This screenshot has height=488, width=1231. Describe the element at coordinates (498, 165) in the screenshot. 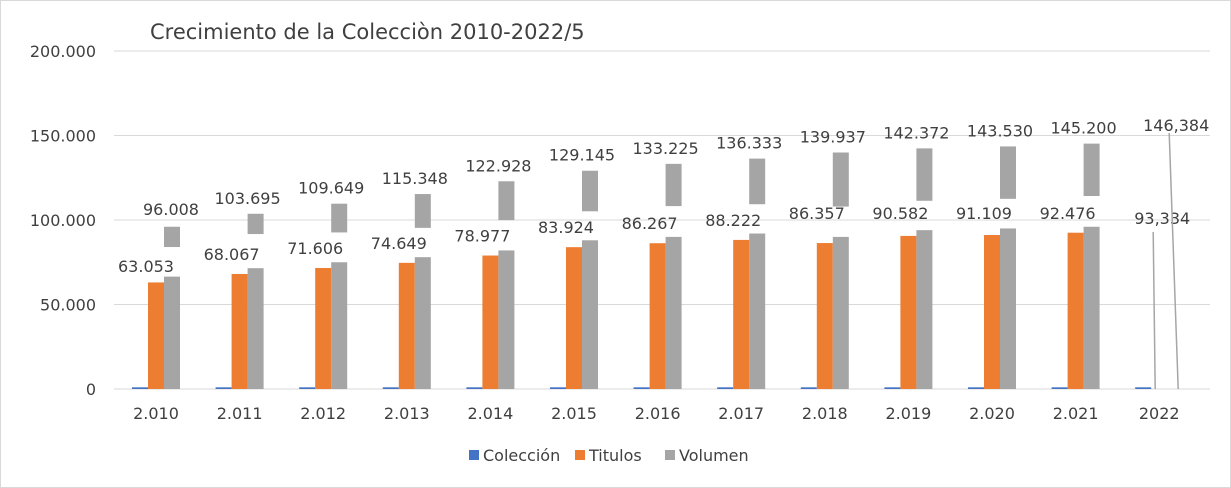

I see `data-label-volumen: 122.928` at that location.